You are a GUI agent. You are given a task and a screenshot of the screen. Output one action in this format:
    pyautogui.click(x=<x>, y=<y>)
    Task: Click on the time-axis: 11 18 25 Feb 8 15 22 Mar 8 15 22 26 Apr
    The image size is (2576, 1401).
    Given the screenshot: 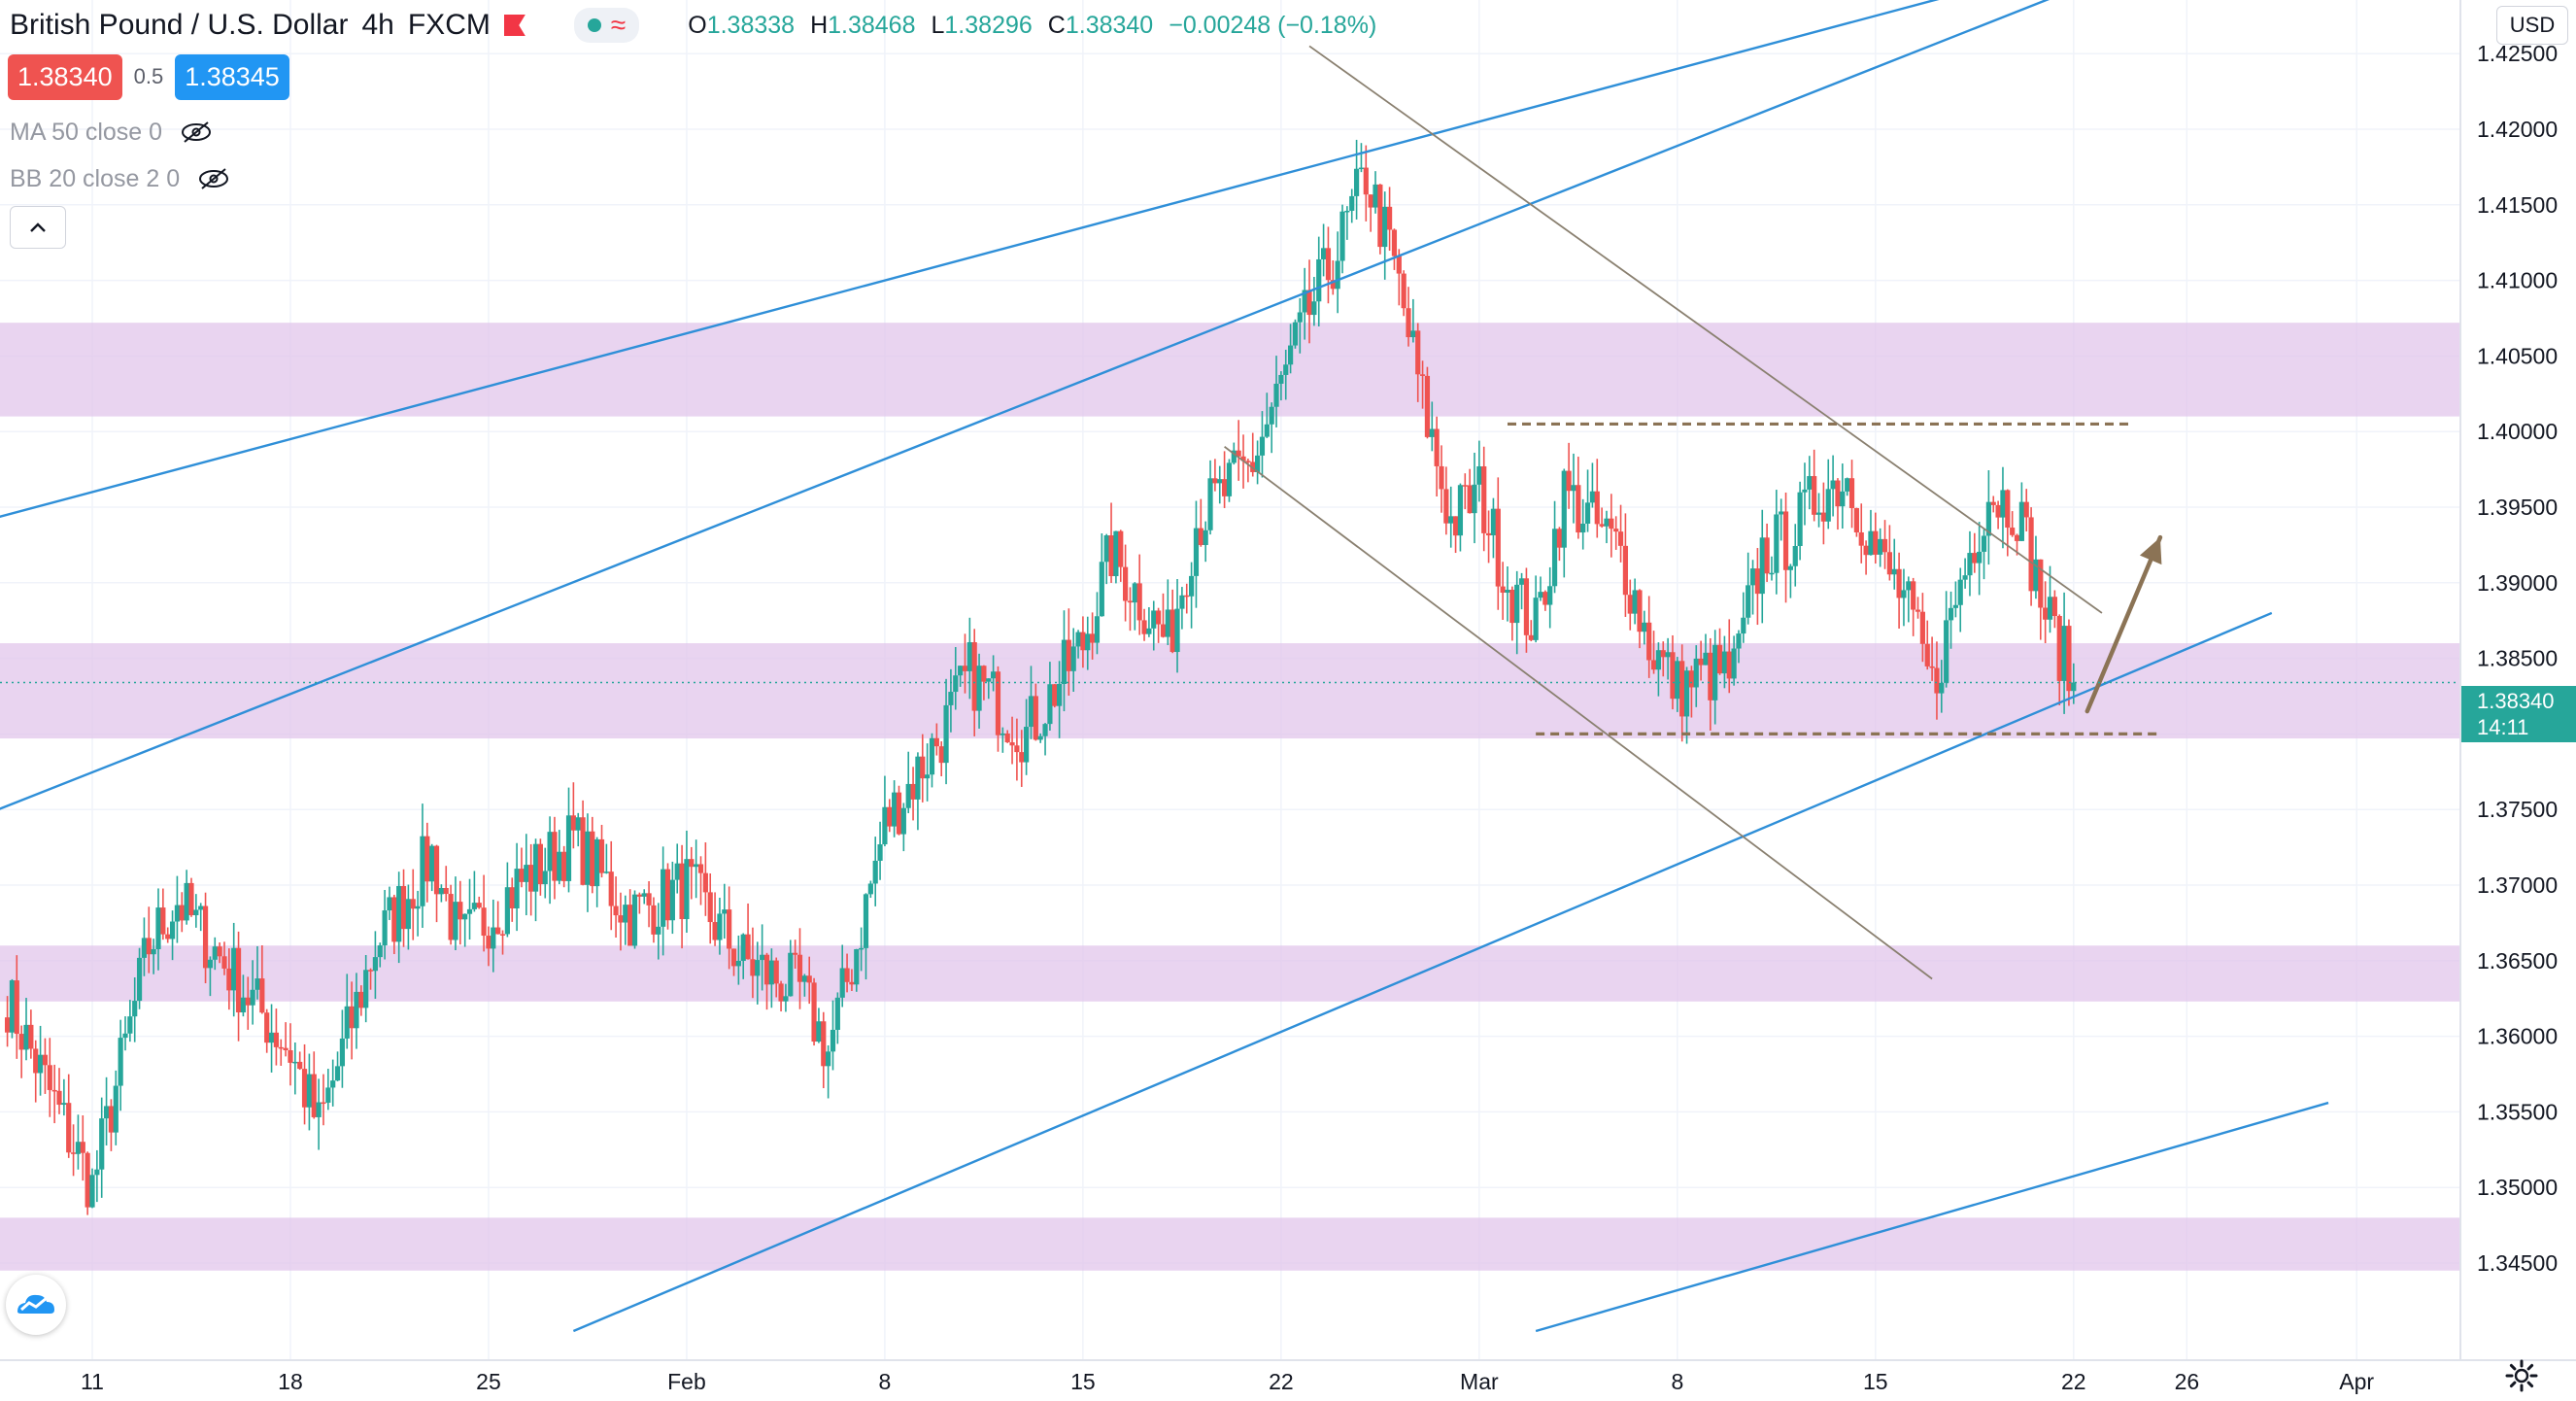 What is the action you would take?
    pyautogui.click(x=1227, y=1382)
    